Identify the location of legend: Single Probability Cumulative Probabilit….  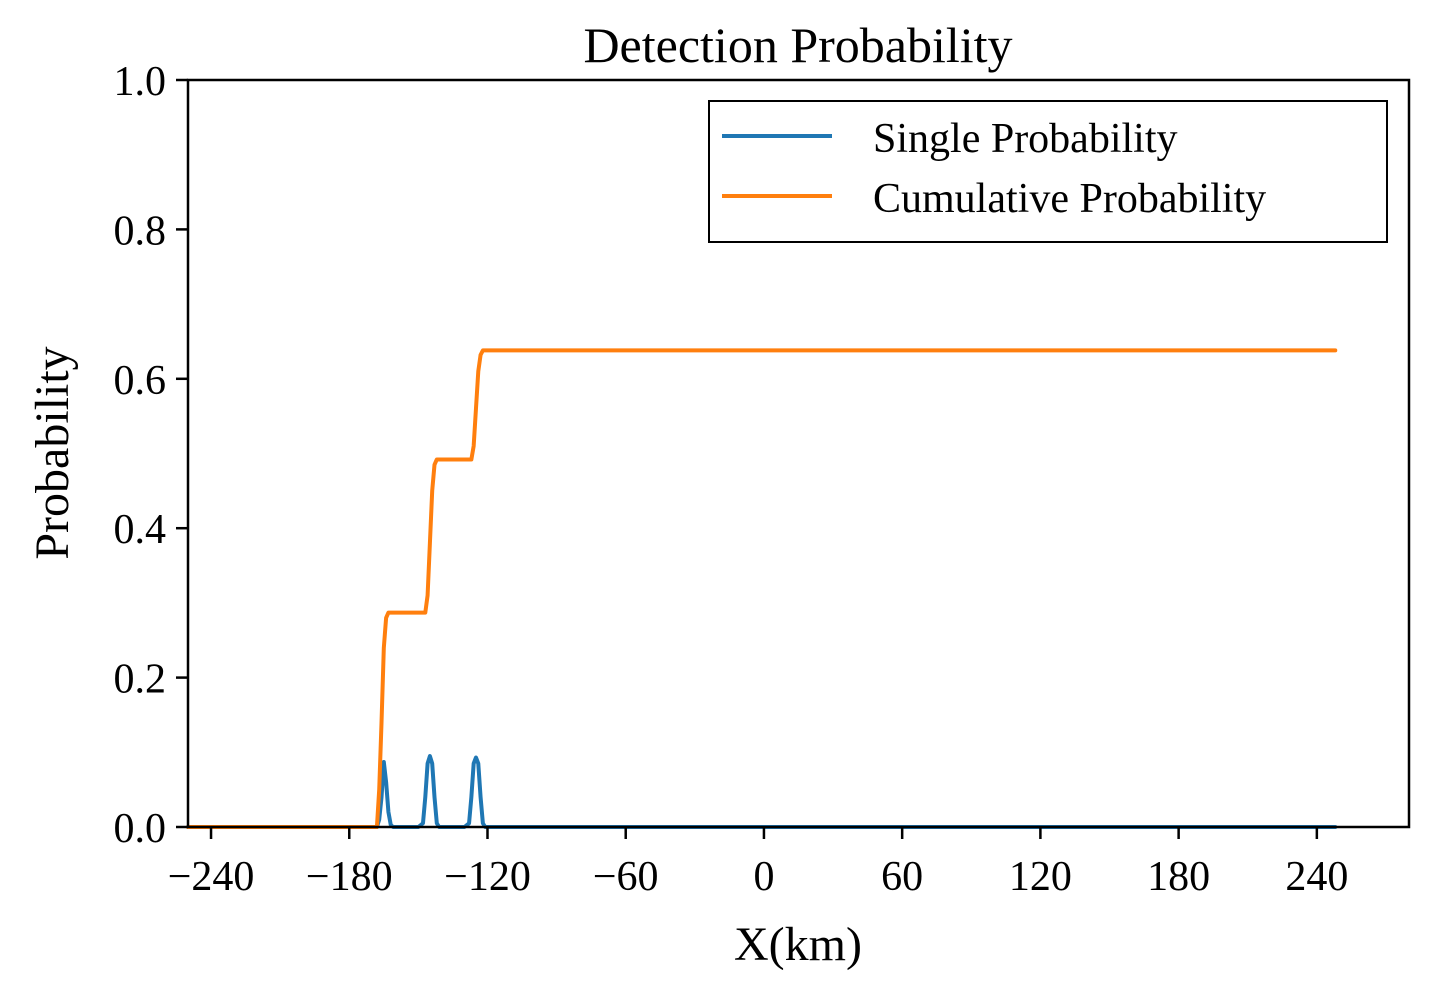
(1048, 171).